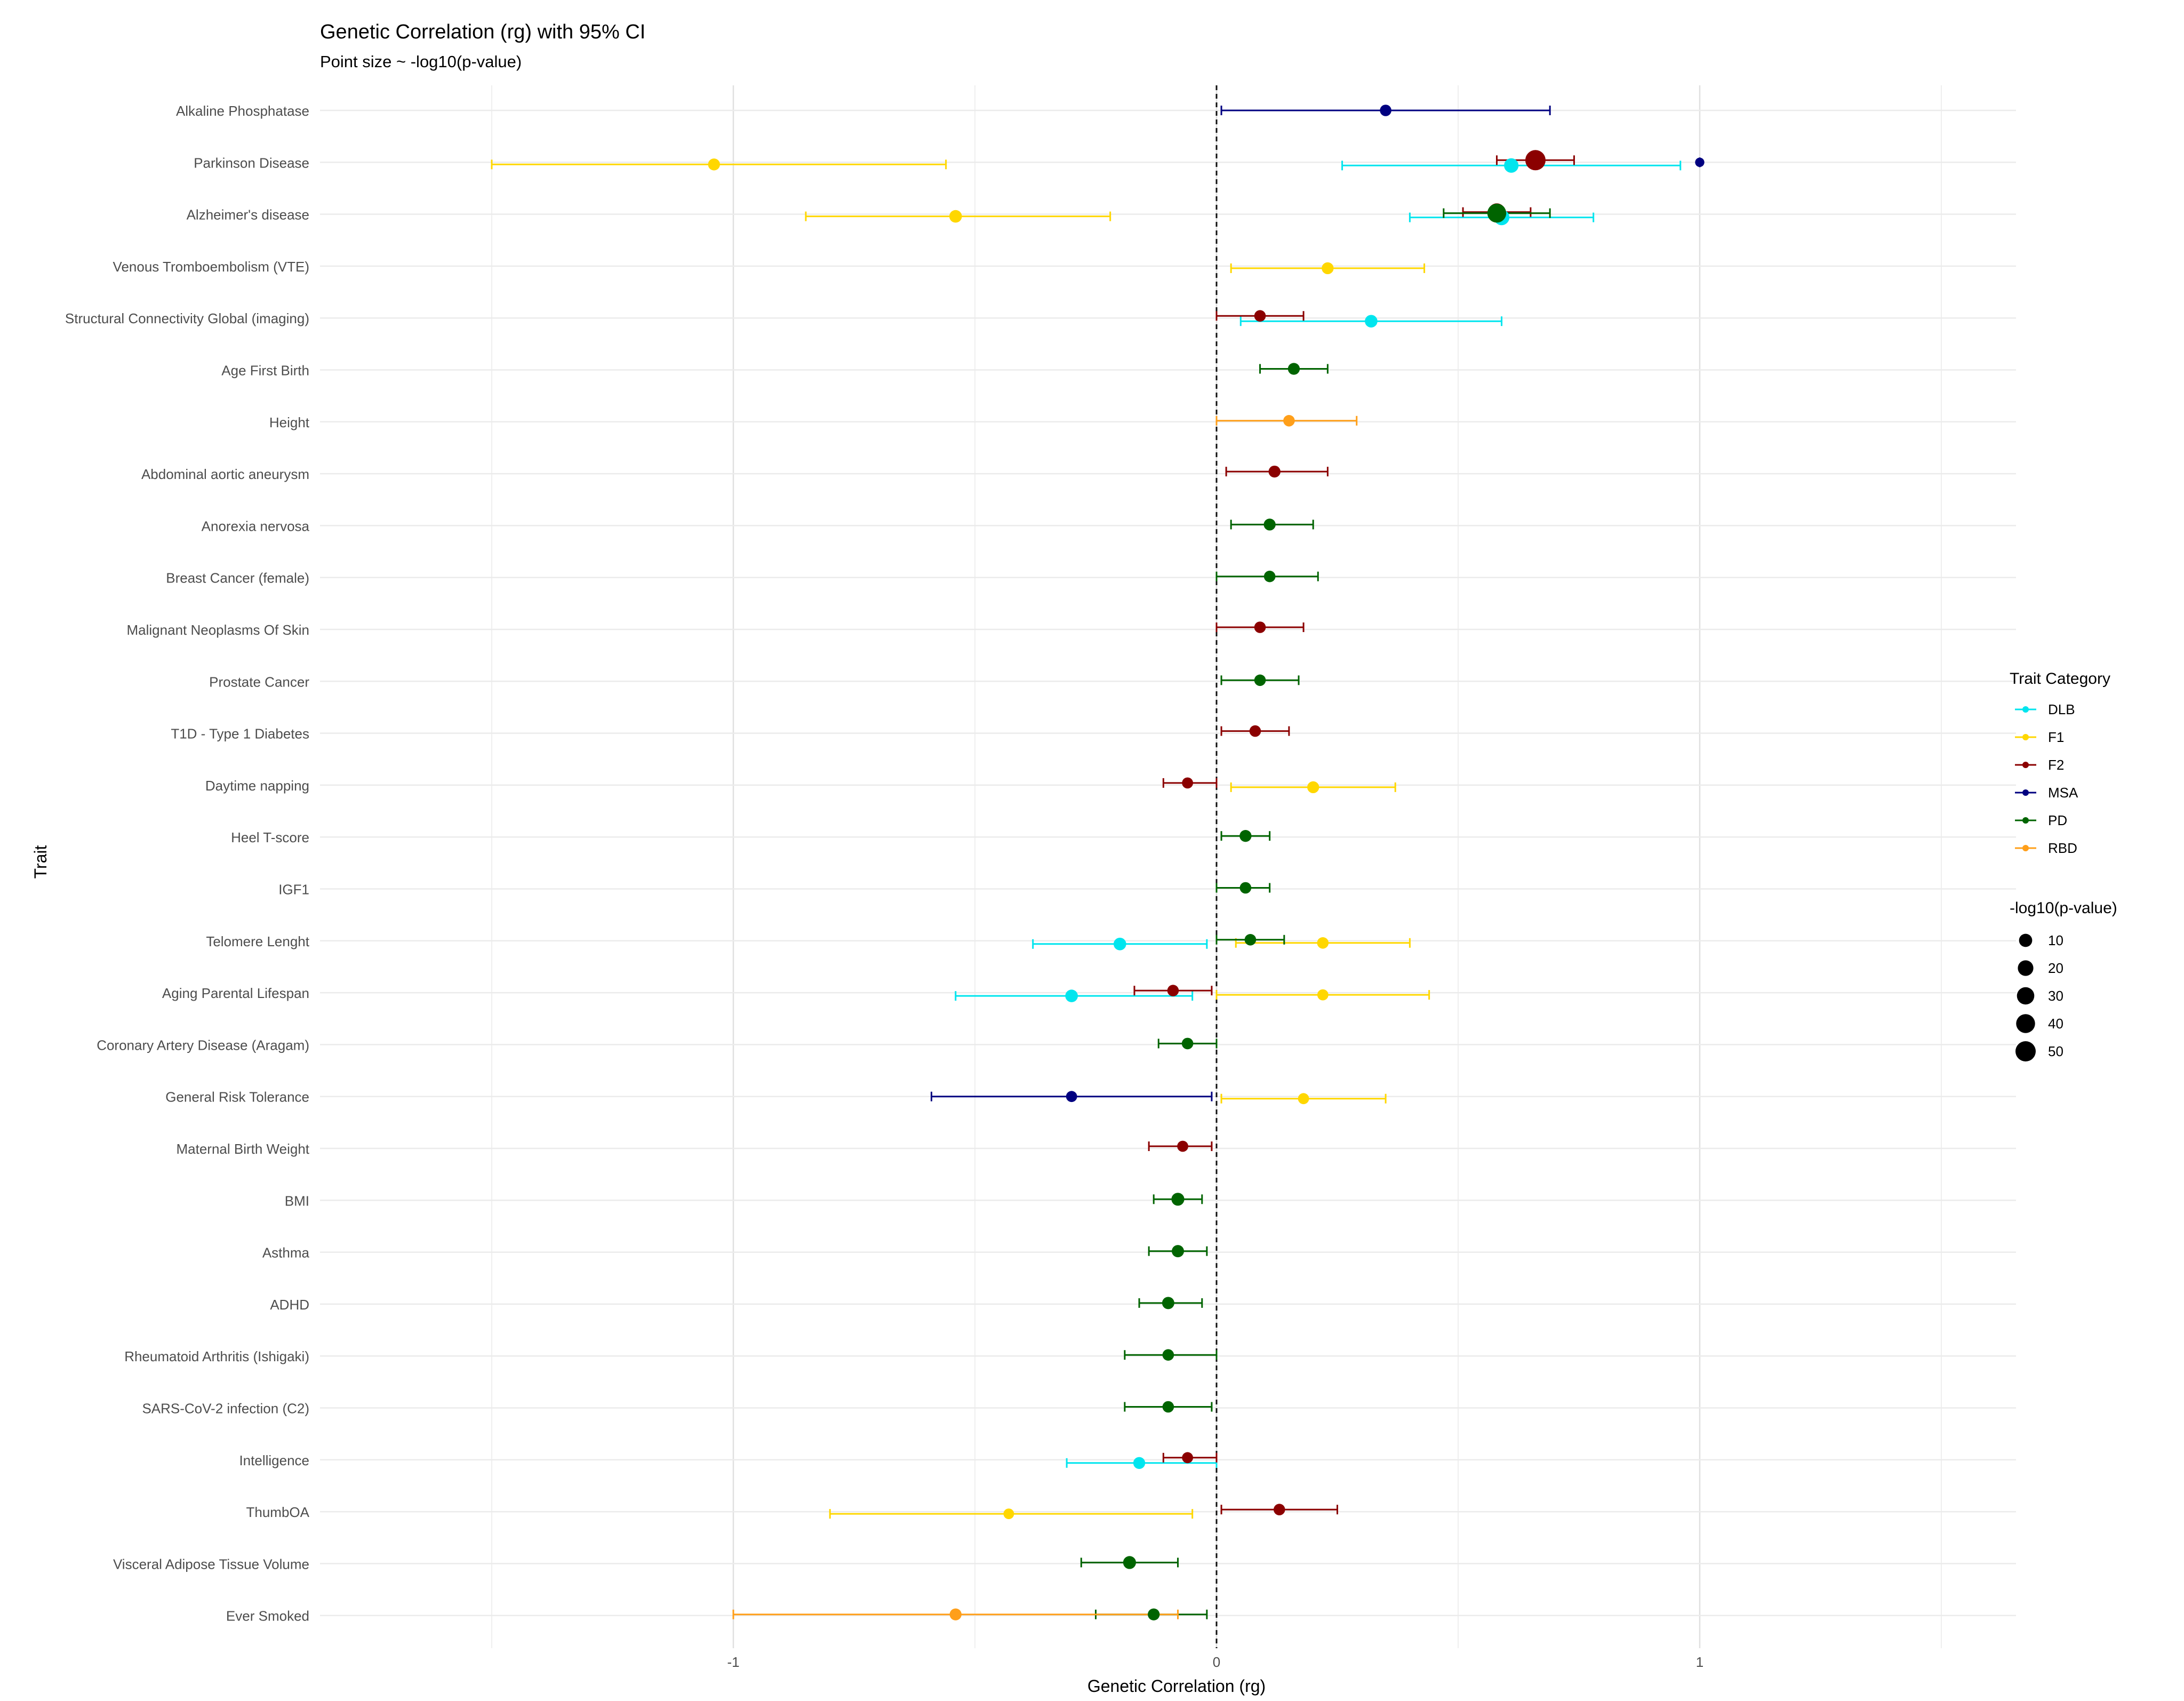  I want to click on legend-label: F1, so click(2056, 737).